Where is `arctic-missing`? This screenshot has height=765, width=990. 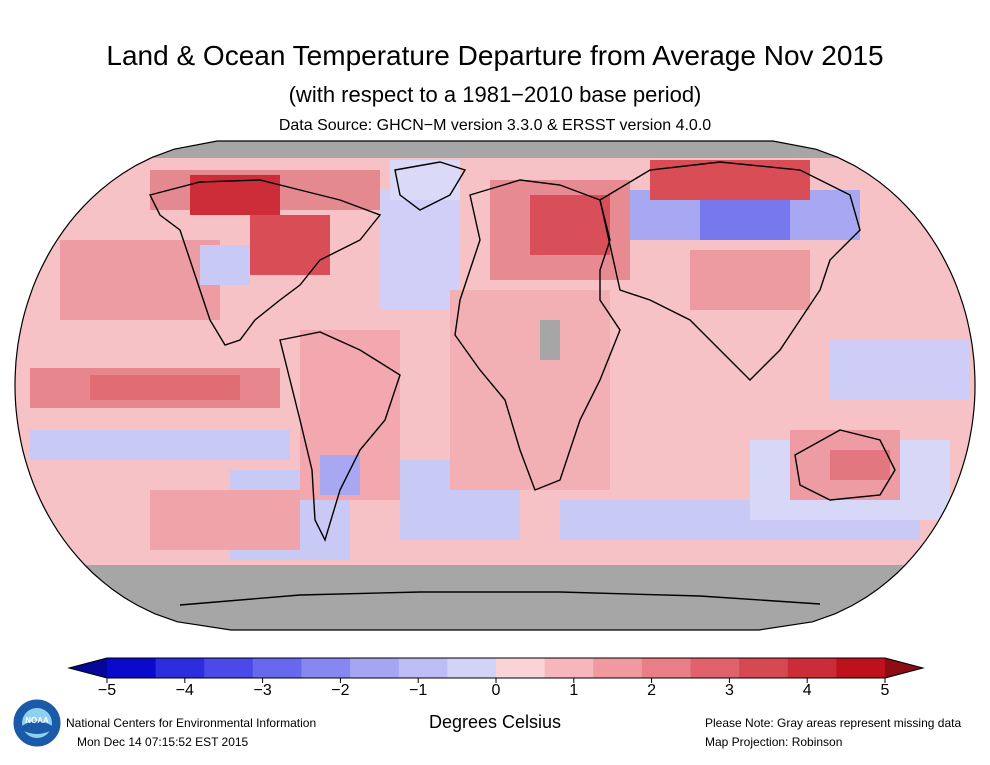 arctic-missing is located at coordinates (495, 149).